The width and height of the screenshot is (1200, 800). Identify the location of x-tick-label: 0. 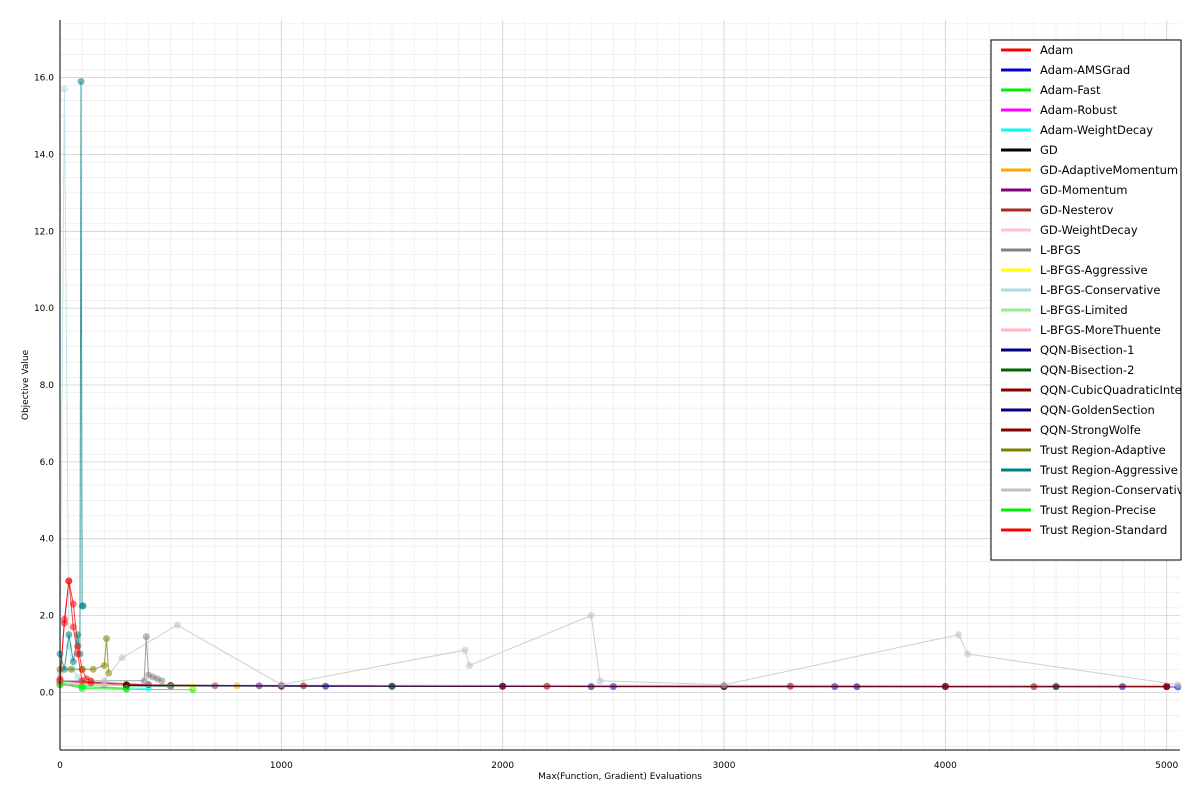
(60, 766).